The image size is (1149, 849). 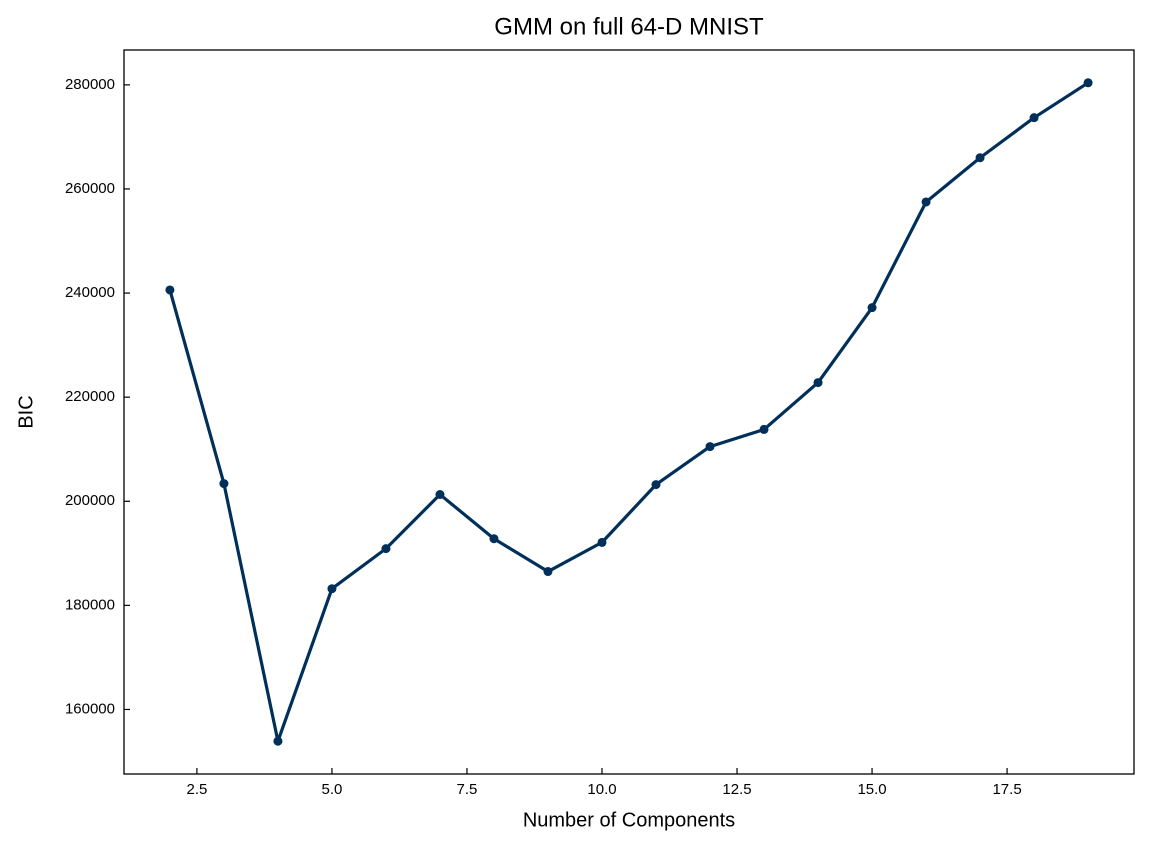 I want to click on y-tick-label: 220000, so click(x=90, y=396).